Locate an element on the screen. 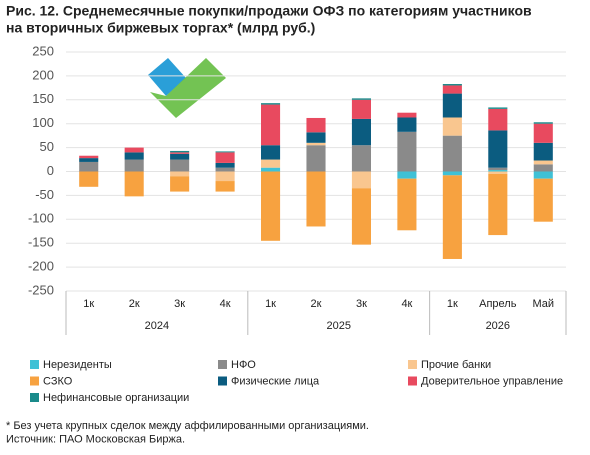  y-tick-label: -150 is located at coordinates (41, 242).